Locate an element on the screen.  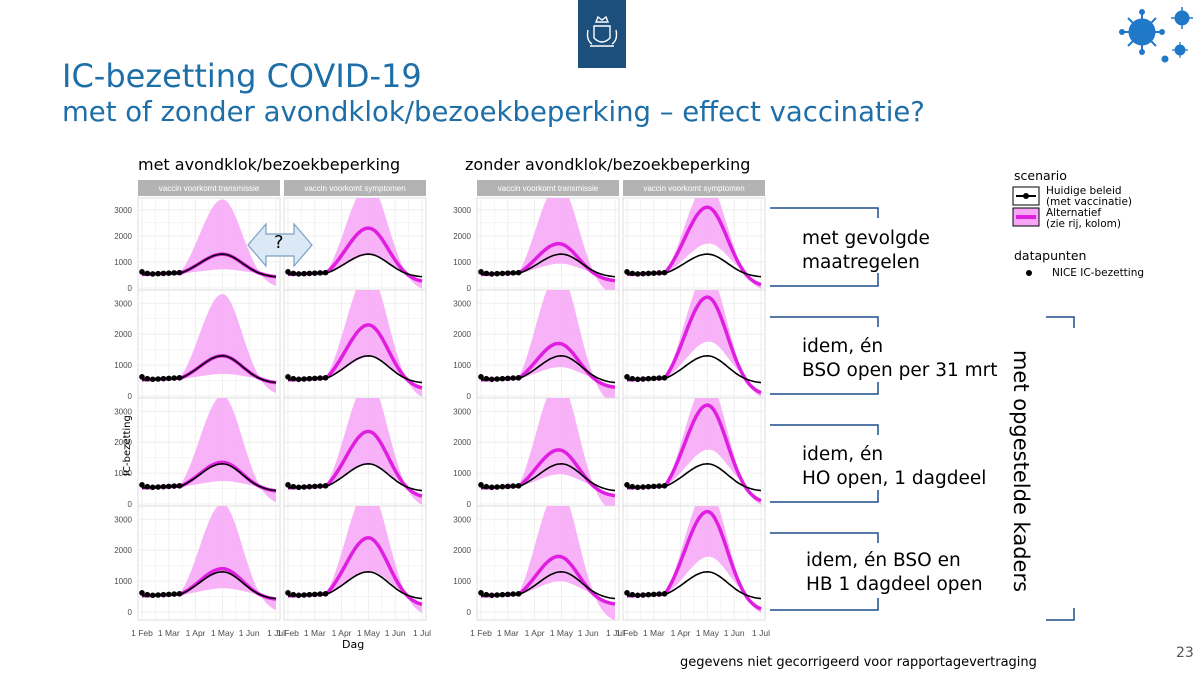
row-label-2: idem, én BSO open per 31 mrt is located at coordinates (900, 359).